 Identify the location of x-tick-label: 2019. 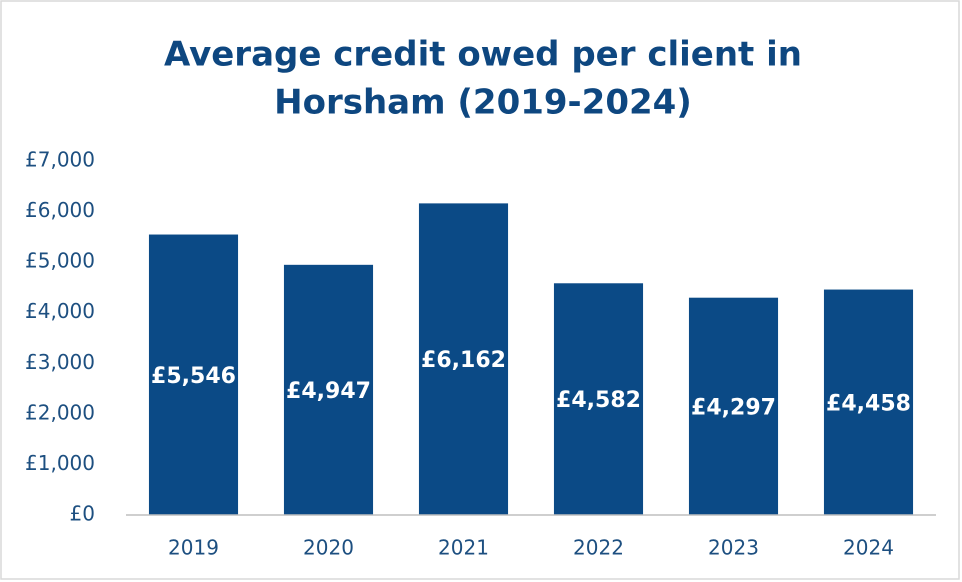
(193, 548).